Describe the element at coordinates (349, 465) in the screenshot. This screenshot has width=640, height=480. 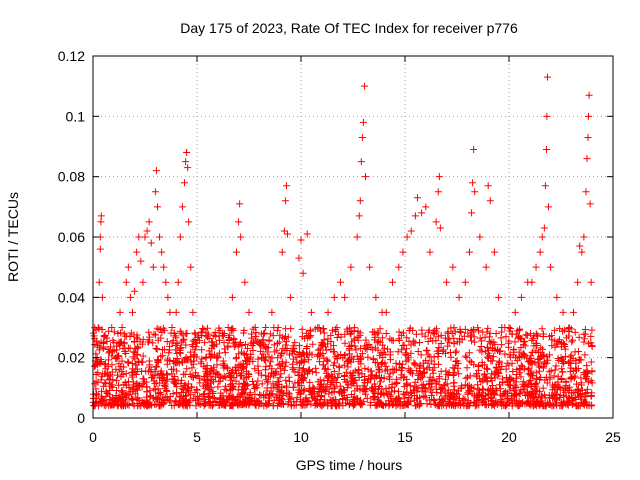
I see `x-axis-label: GPS time / hours` at that location.